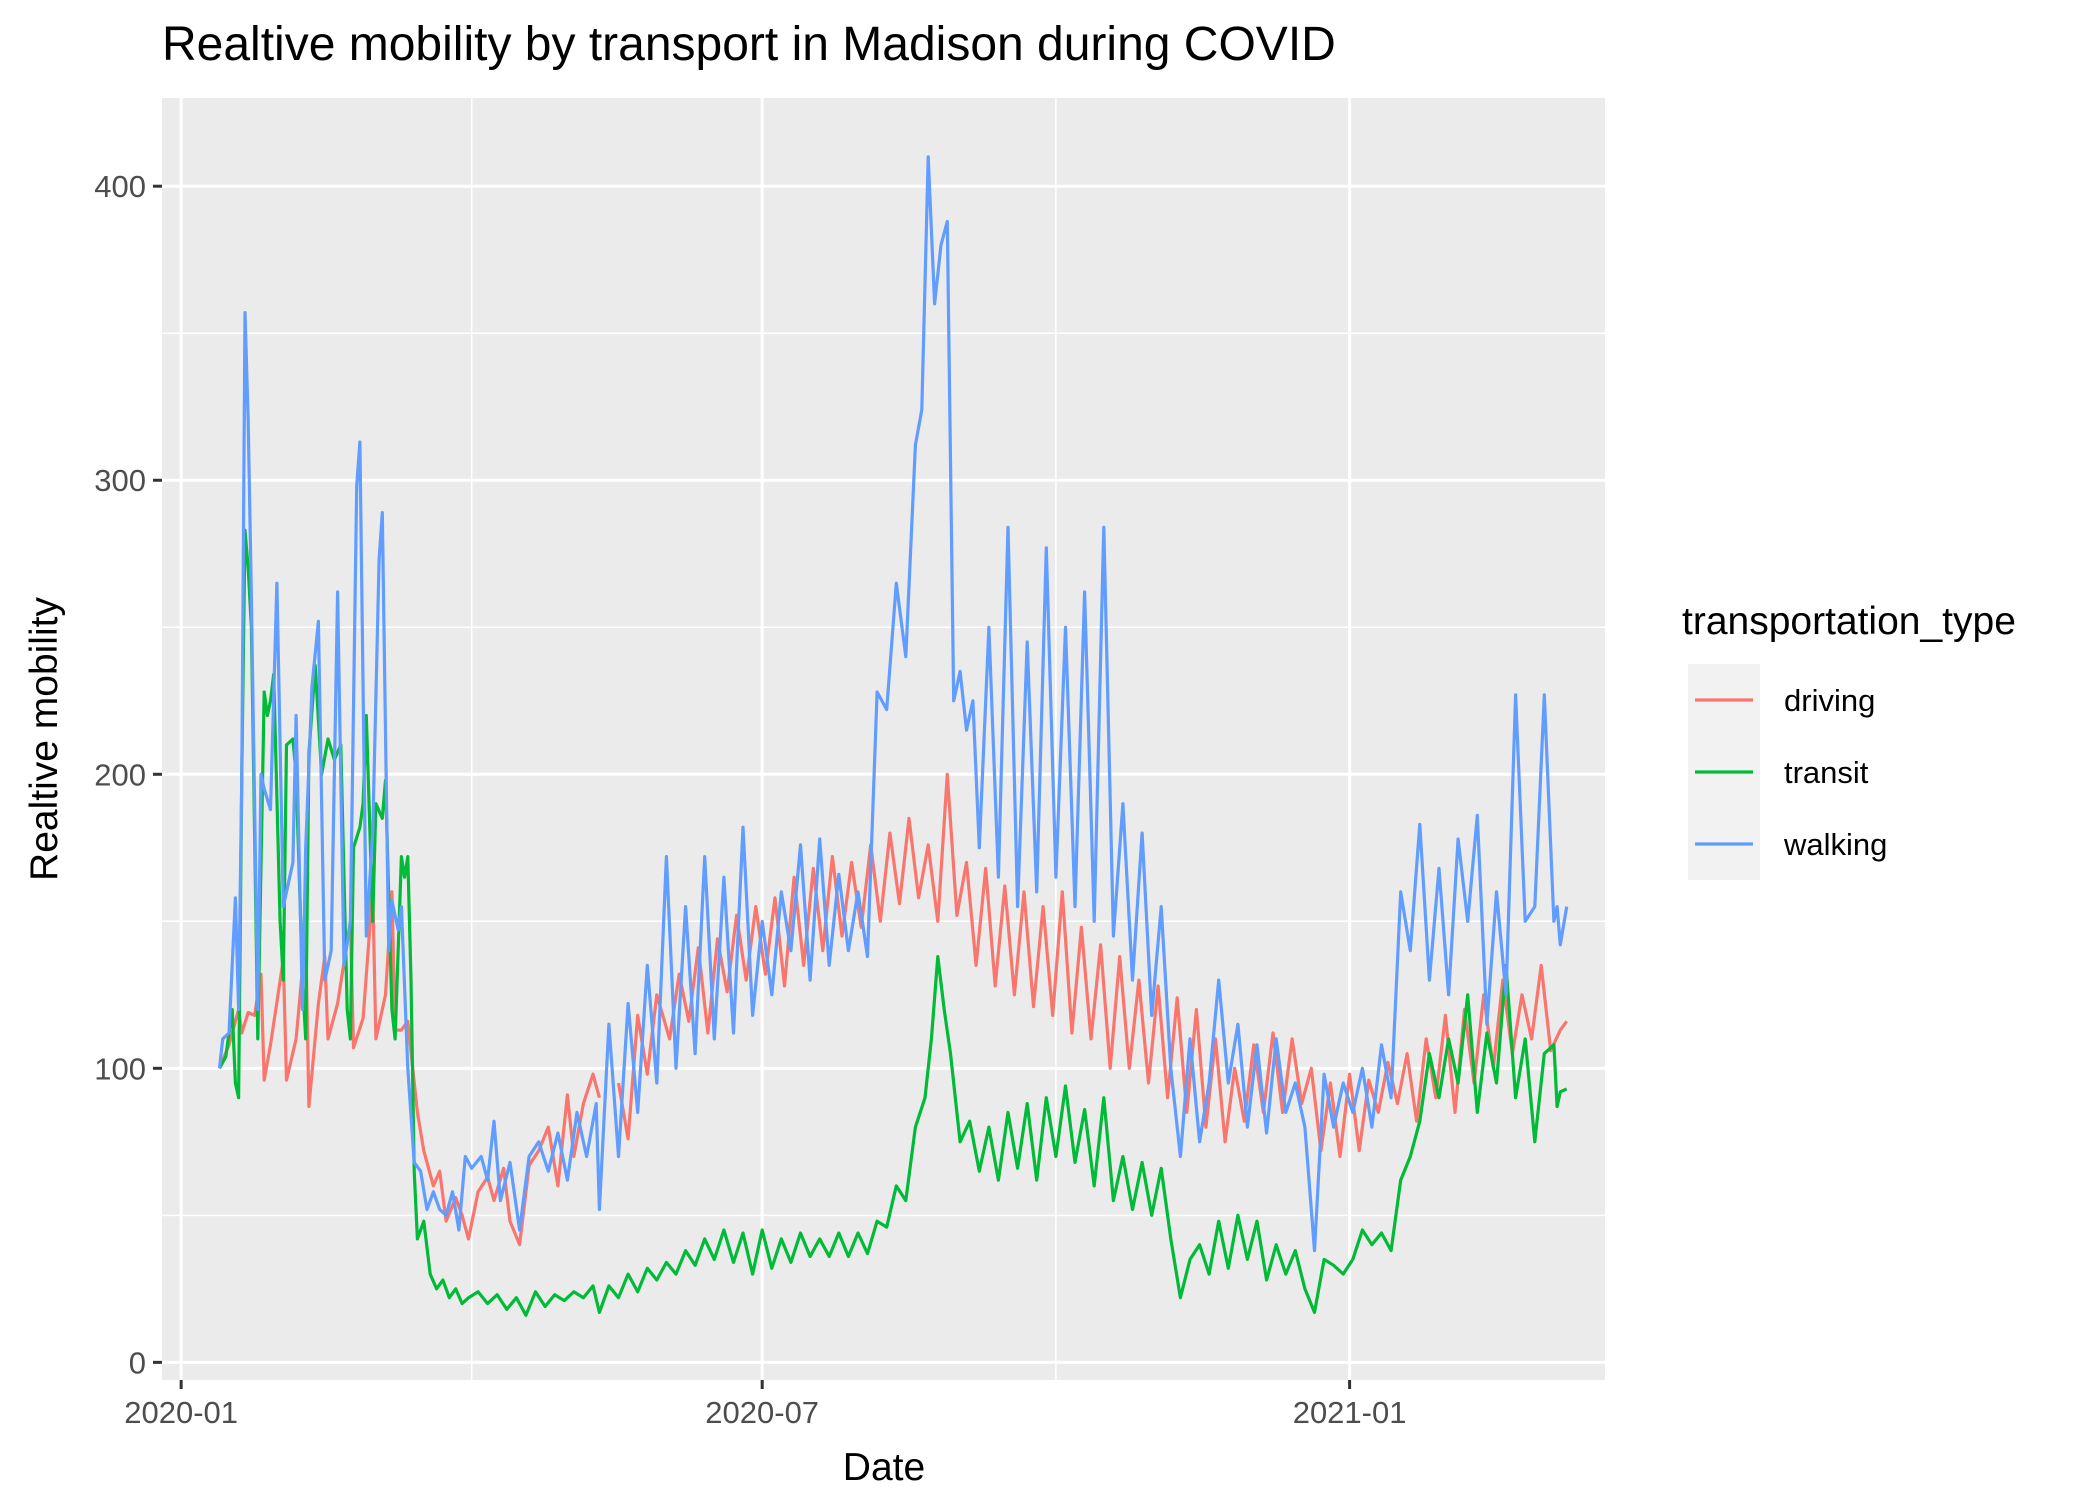  Describe the element at coordinates (1826, 772) in the screenshot. I see `legend-label-transit: transit` at that location.